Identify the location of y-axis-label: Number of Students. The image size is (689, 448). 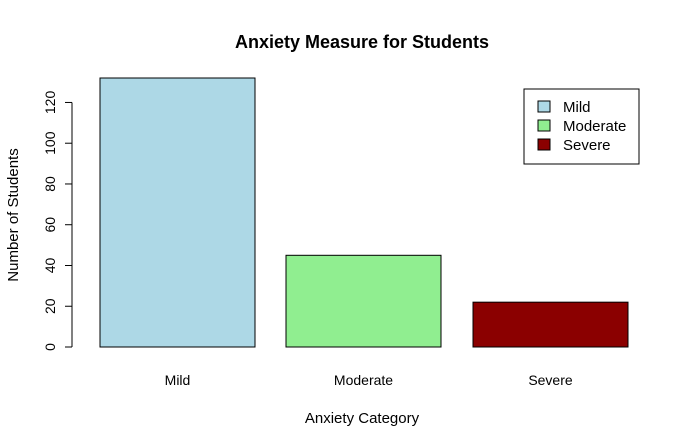
(13, 214).